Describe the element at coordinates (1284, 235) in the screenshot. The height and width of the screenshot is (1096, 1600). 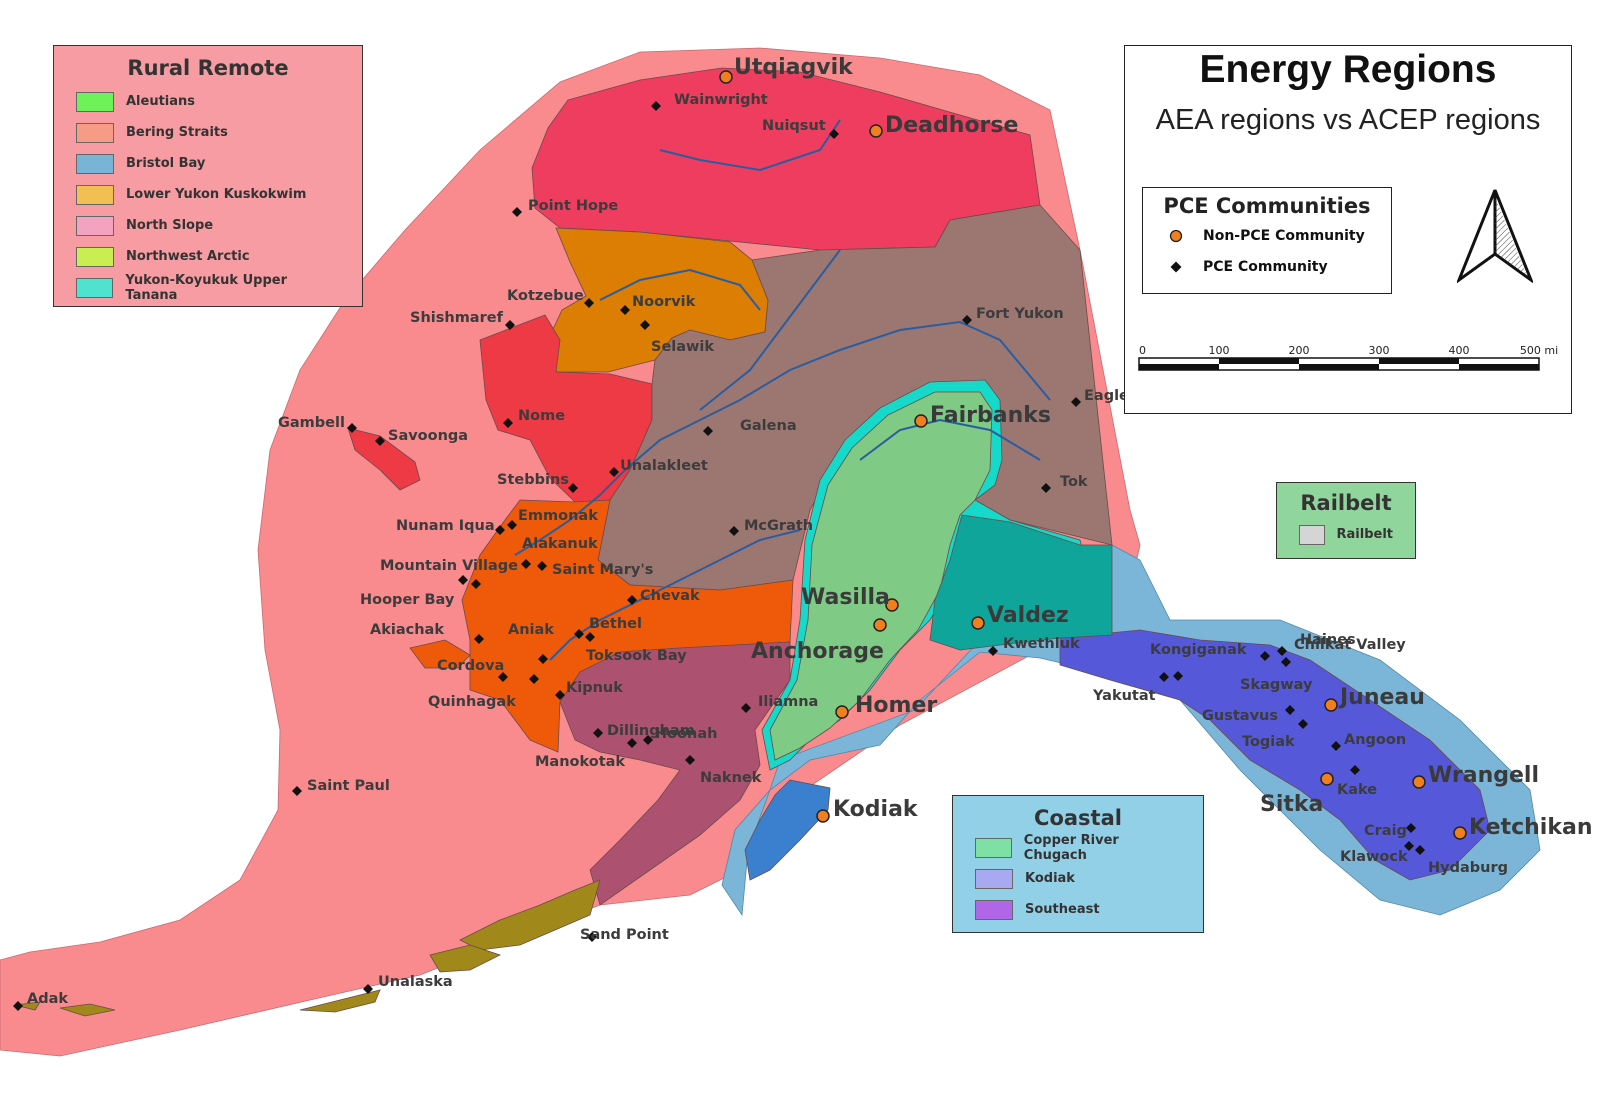
I see `pce-legend-label: Non-PCE Community` at that location.